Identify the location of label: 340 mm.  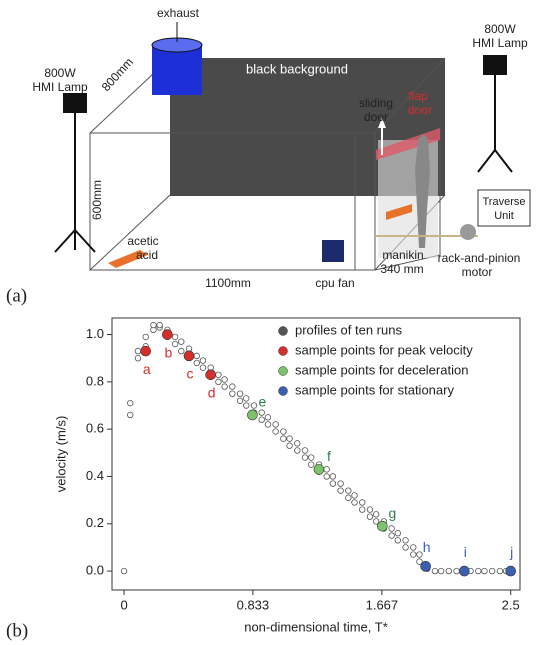
(401, 269).